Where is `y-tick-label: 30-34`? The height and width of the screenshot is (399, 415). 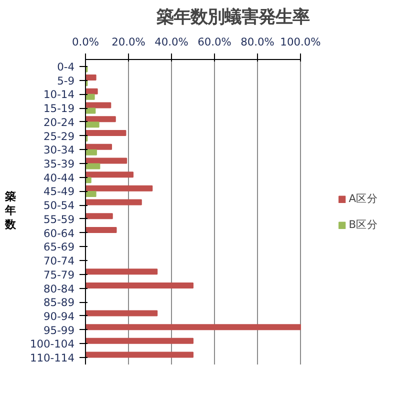 y-tick-label: 30-34 is located at coordinates (59, 150).